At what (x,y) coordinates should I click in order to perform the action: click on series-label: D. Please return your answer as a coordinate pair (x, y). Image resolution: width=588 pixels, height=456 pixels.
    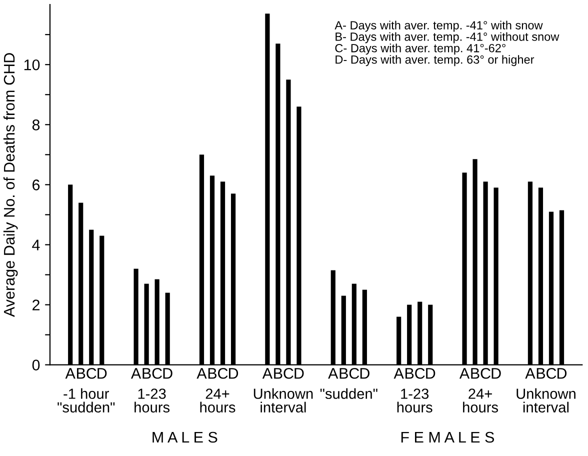
    Looking at the image, I should click on (431, 373).